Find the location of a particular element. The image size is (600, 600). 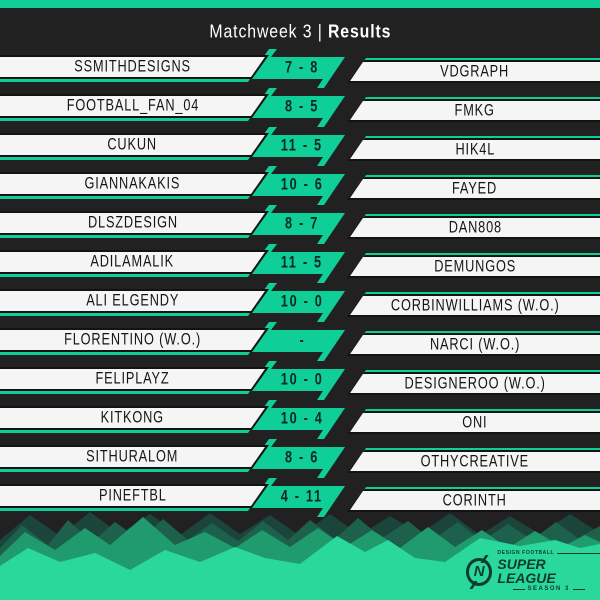

header-title-regular: Matchweek 3 is located at coordinates (261, 31).